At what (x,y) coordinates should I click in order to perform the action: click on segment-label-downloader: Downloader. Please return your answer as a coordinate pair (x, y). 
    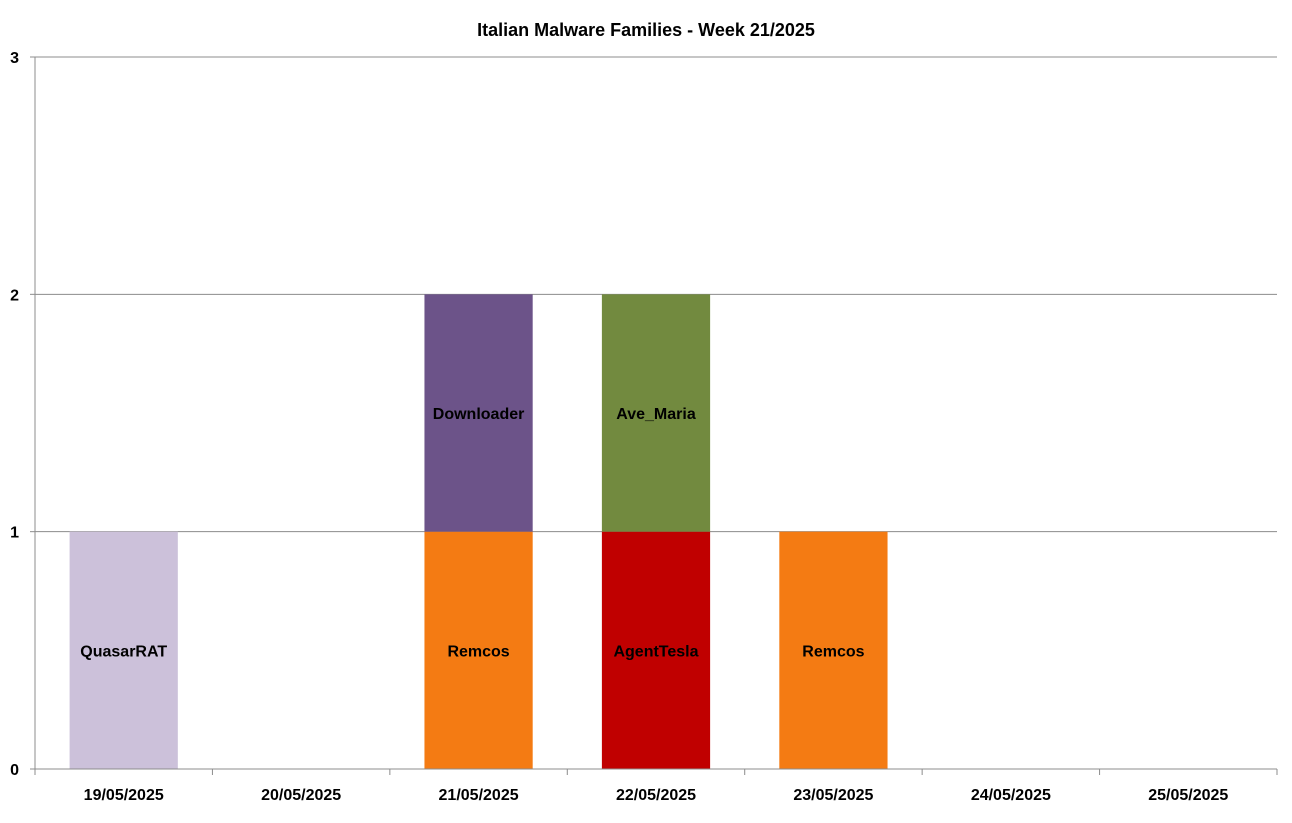
    Looking at the image, I should click on (479, 414).